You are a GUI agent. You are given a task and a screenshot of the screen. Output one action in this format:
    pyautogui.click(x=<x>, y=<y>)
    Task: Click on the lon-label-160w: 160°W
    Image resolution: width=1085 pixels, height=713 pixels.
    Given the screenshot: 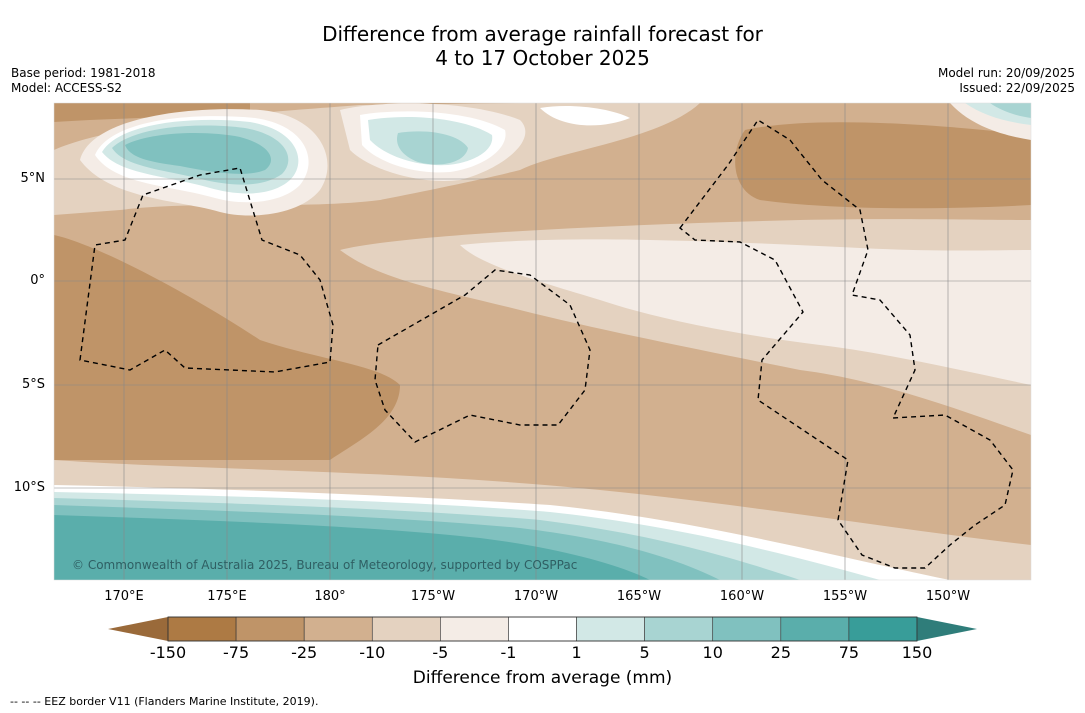 What is the action you would take?
    pyautogui.click(x=742, y=596)
    